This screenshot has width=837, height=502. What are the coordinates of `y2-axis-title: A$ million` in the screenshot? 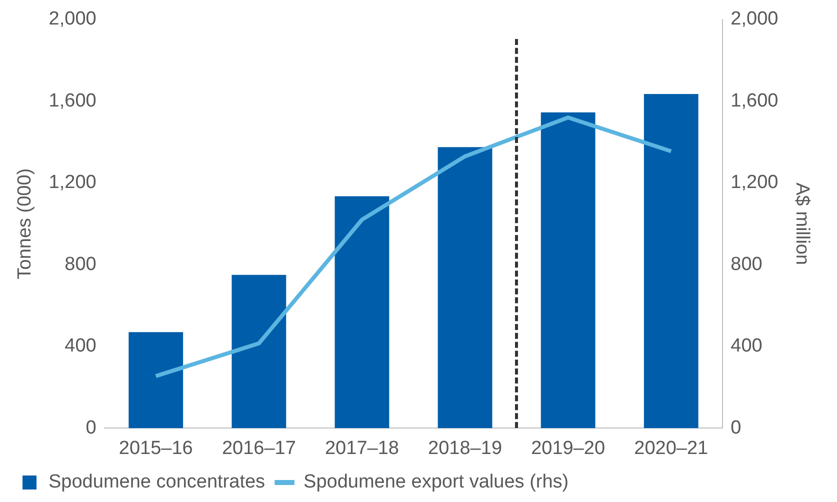 It's located at (801, 223).